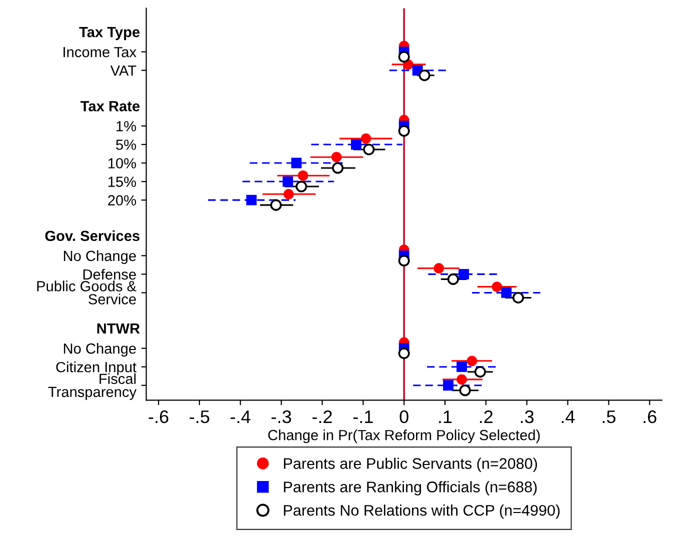  What do you see at coordinates (363, 417) in the screenshot?
I see `x-tick-label: -.1` at bounding box center [363, 417].